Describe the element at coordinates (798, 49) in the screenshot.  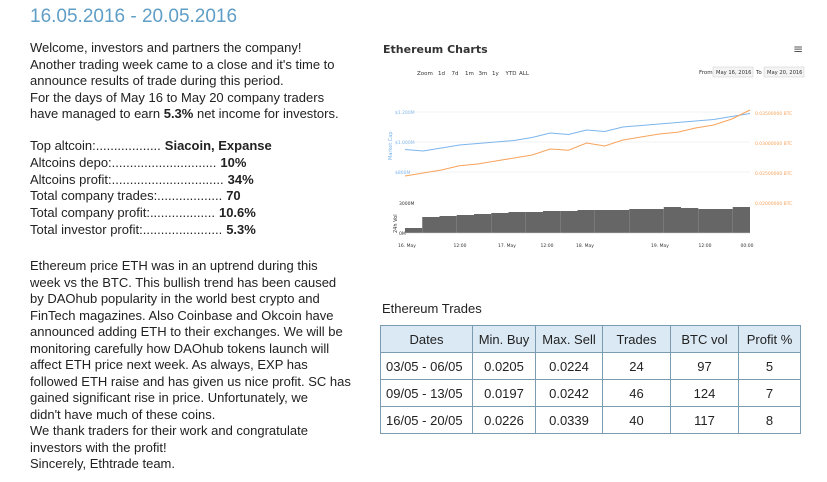
I see `menu-icon: ≡` at that location.